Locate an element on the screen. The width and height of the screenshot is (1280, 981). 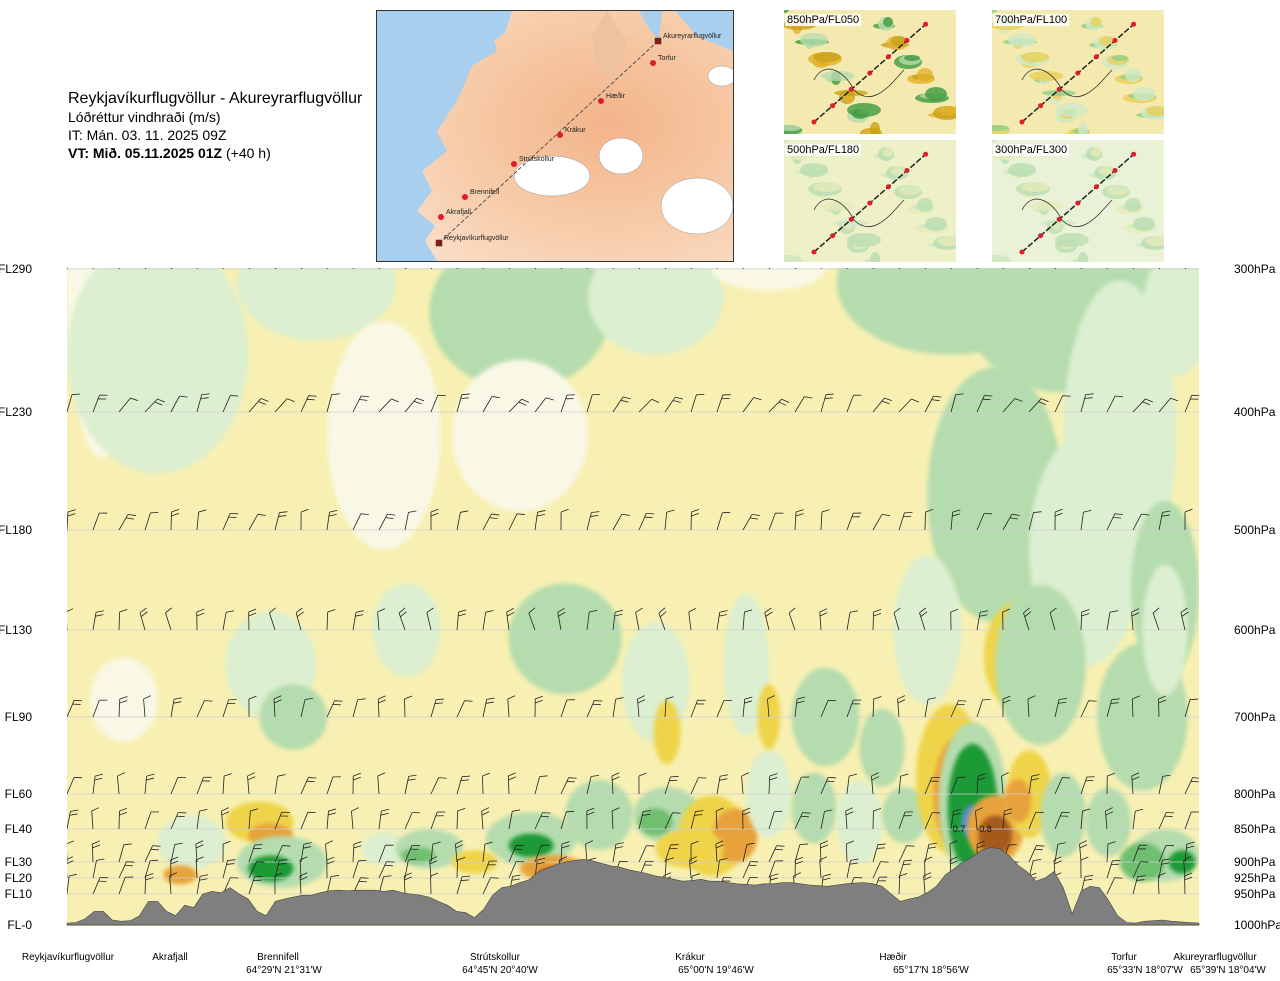
mini-map-850-label: 850hPa/FL050 is located at coordinates (823, 20).